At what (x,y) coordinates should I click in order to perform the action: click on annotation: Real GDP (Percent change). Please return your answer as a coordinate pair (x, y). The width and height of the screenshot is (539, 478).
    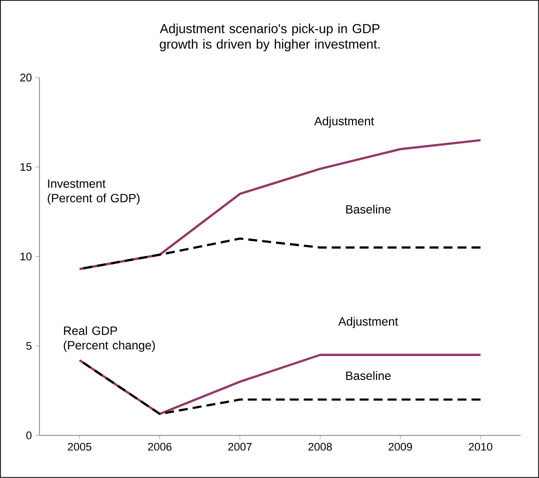
    Looking at the image, I should click on (109, 339).